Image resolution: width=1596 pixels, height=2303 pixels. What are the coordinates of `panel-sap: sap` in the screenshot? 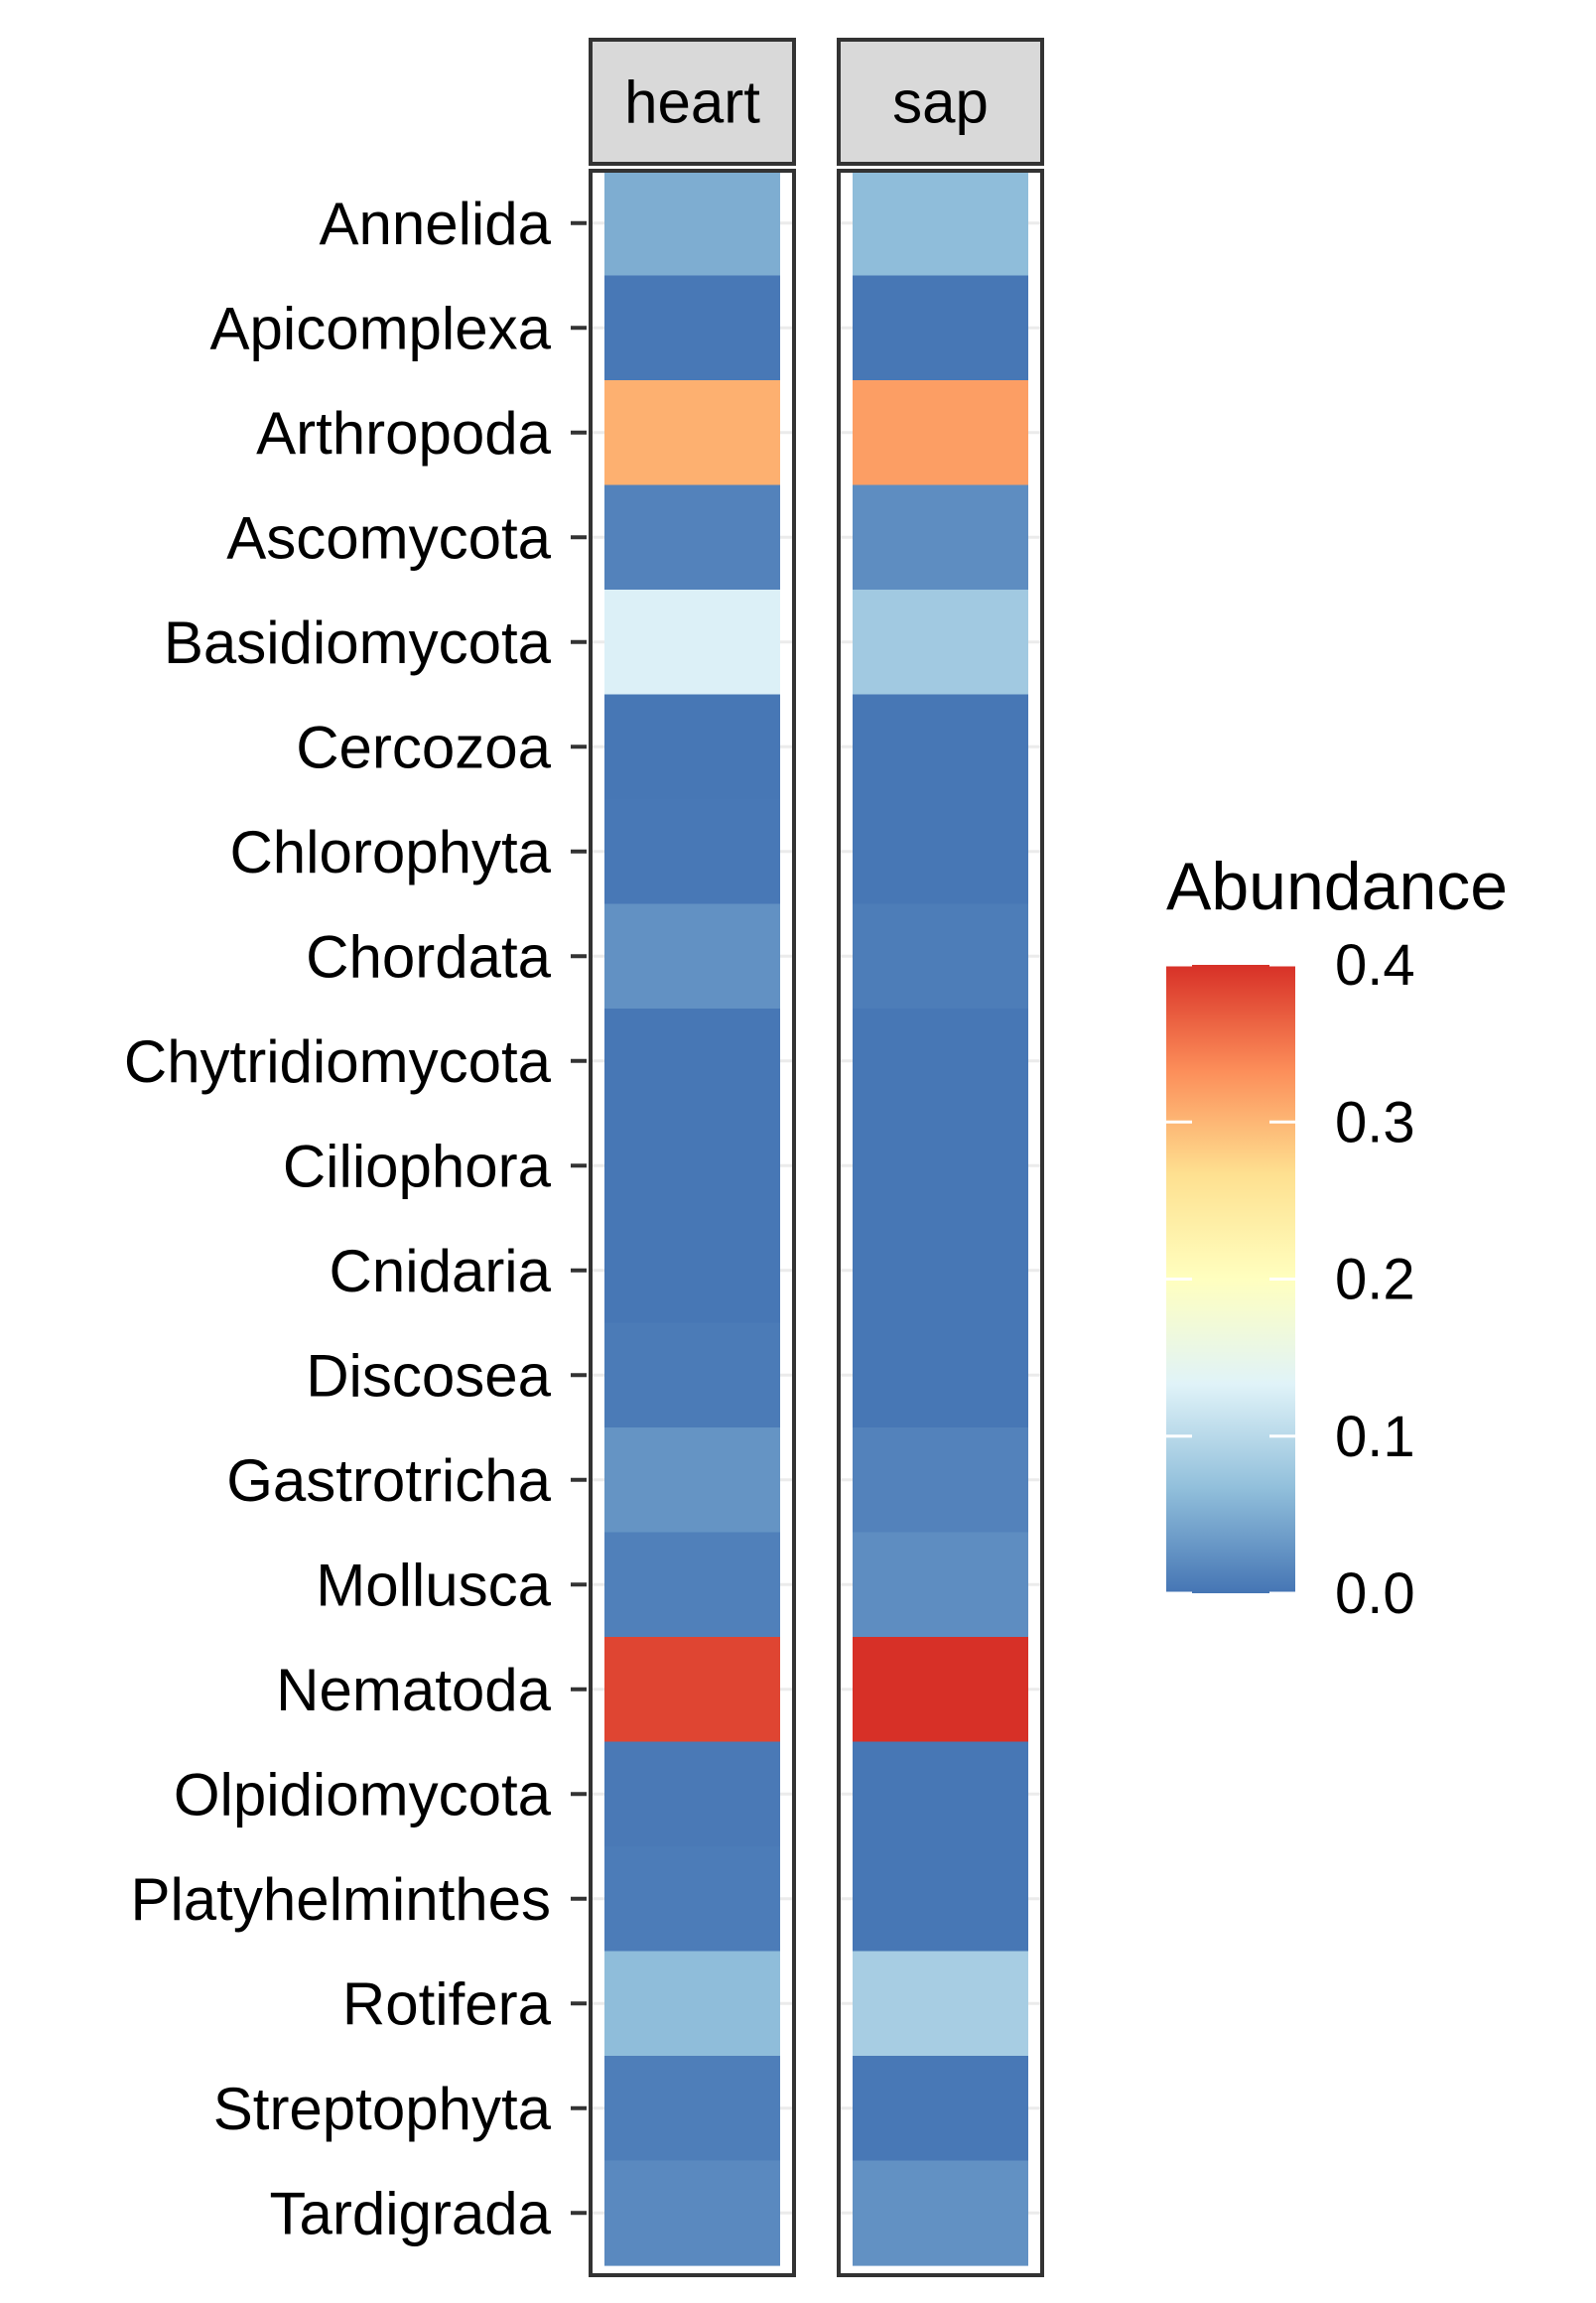 It's located at (941, 1157).